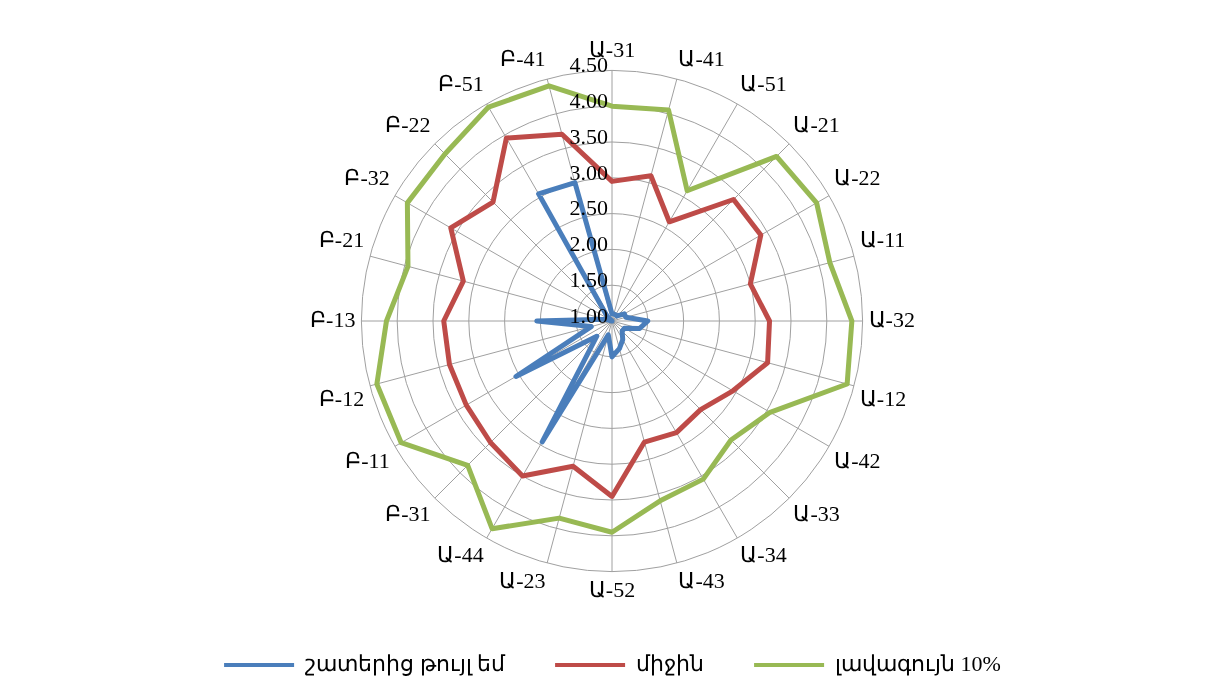 The height and width of the screenshot is (692, 1225). I want to click on spoke-label: Ա-41, so click(701, 58).